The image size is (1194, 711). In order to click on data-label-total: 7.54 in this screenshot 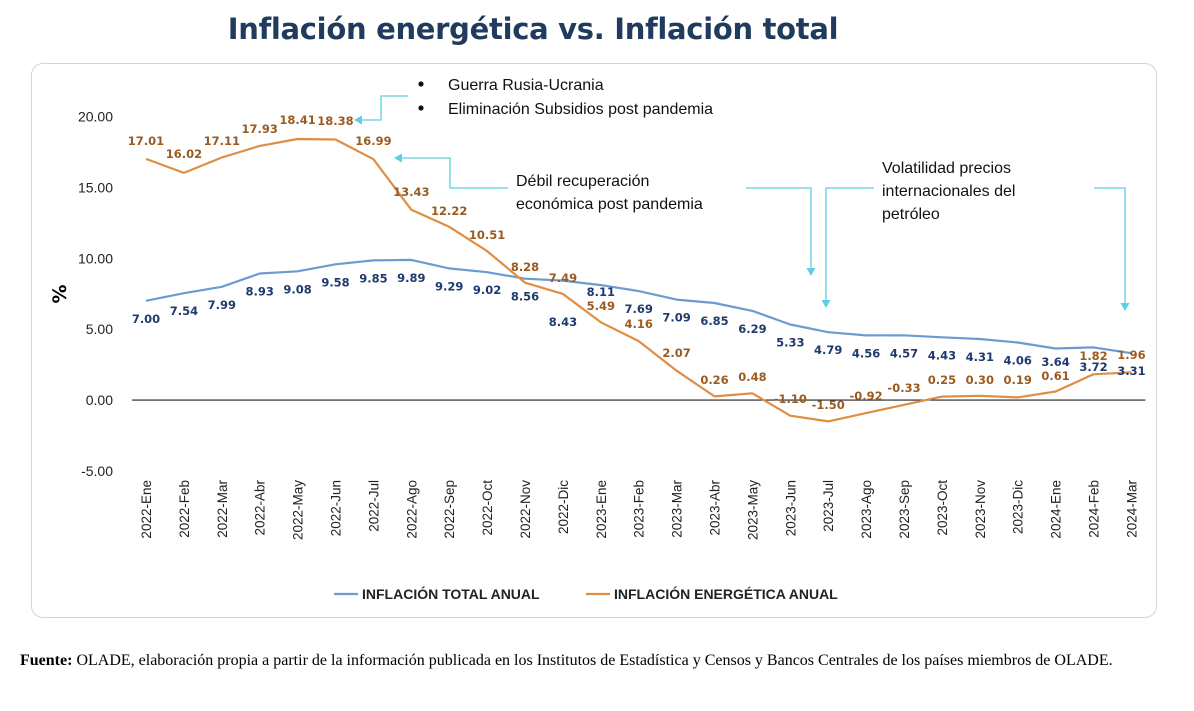, I will do `click(184, 311)`.